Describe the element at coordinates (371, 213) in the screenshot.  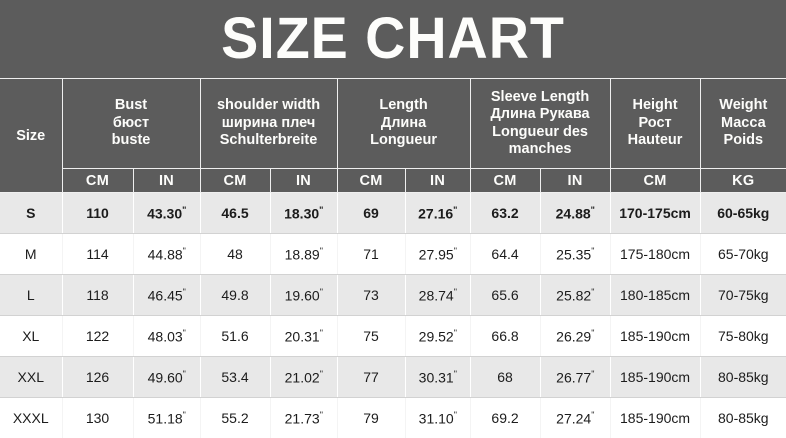
I see `cell-length-cm: 69` at that location.